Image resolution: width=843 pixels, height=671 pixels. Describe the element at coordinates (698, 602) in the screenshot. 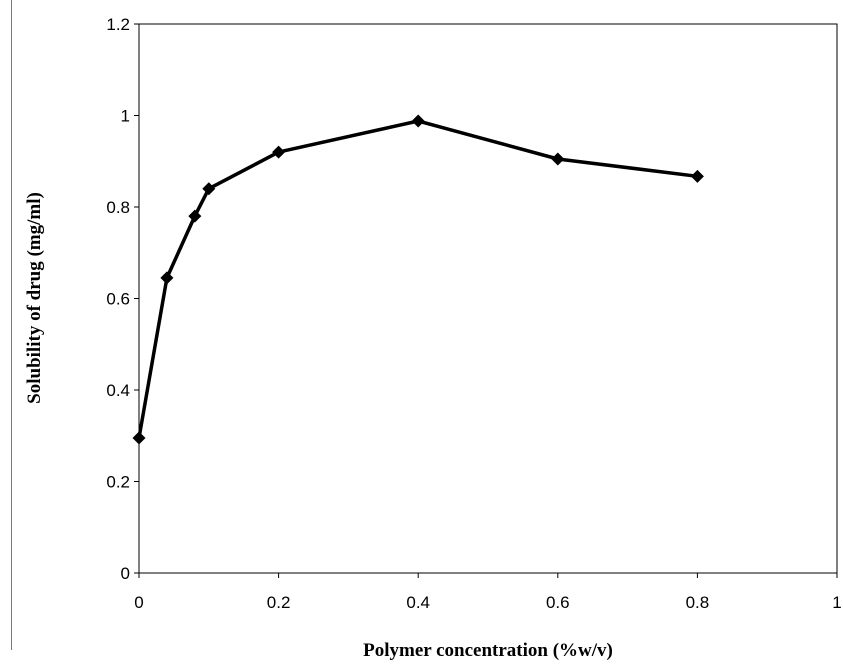

I see `x-tick-label: 0.8` at that location.